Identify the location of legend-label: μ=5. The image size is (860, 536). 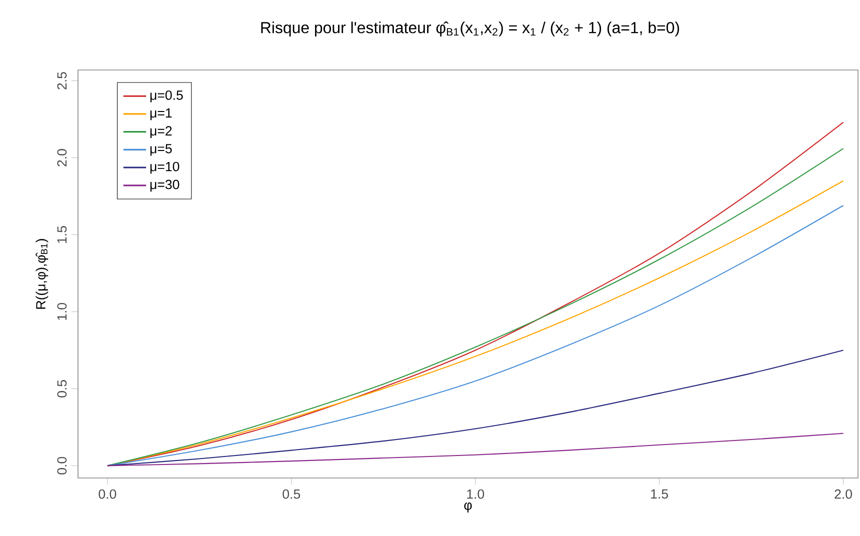
(161, 150).